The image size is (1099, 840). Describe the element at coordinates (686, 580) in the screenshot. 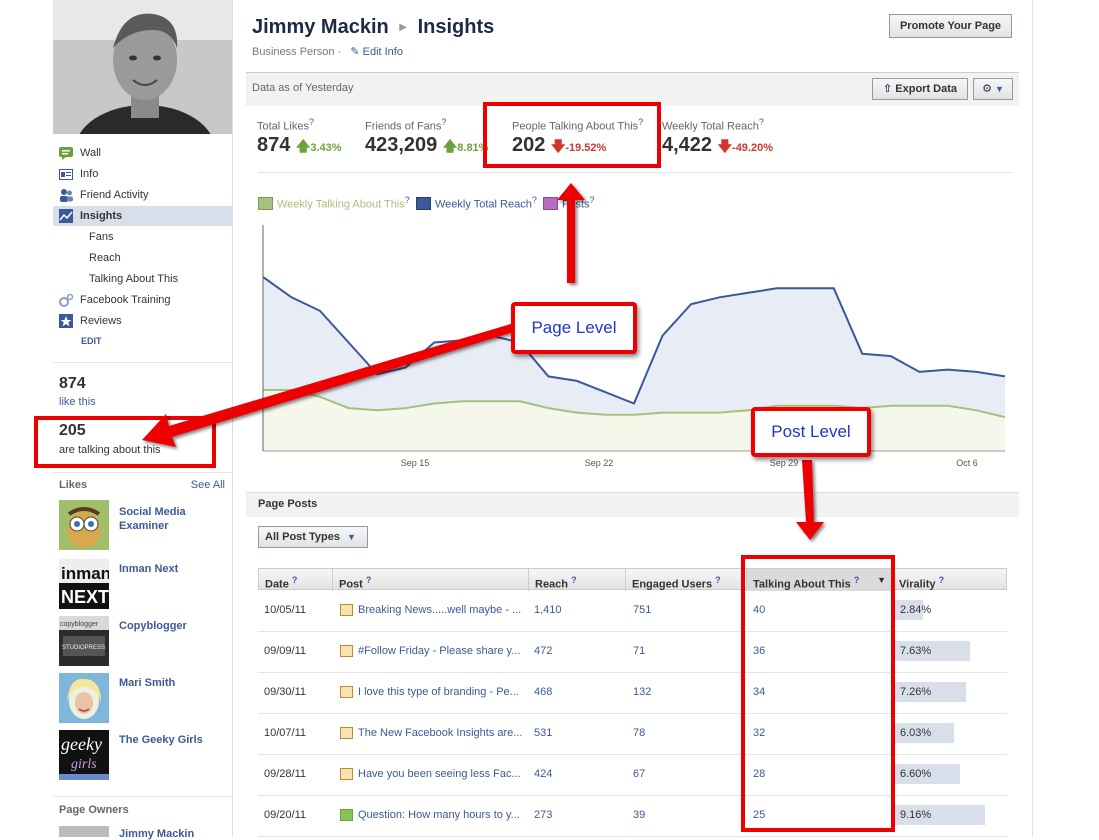

I see `column-header-engaged-users: Engaged Users ?` at that location.